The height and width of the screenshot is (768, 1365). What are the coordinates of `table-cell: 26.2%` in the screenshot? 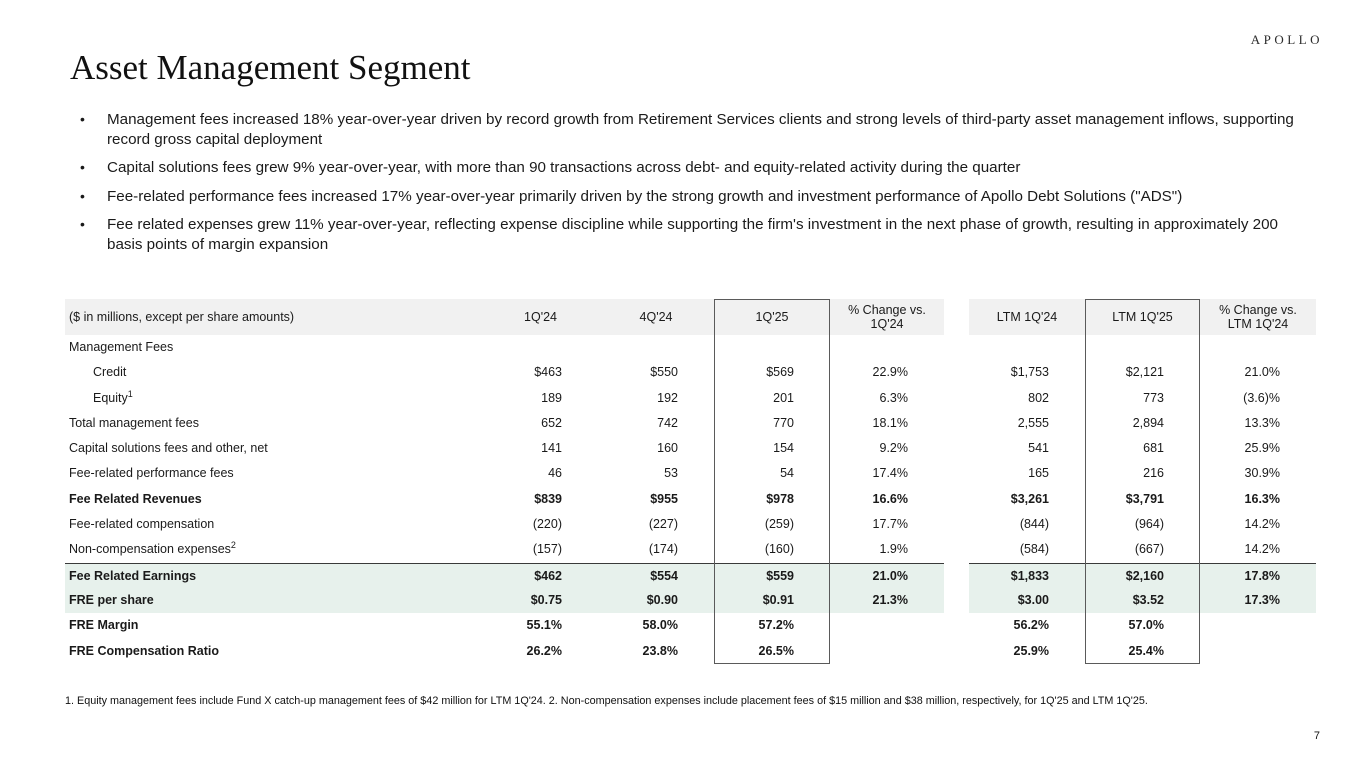 It's located at (544, 650).